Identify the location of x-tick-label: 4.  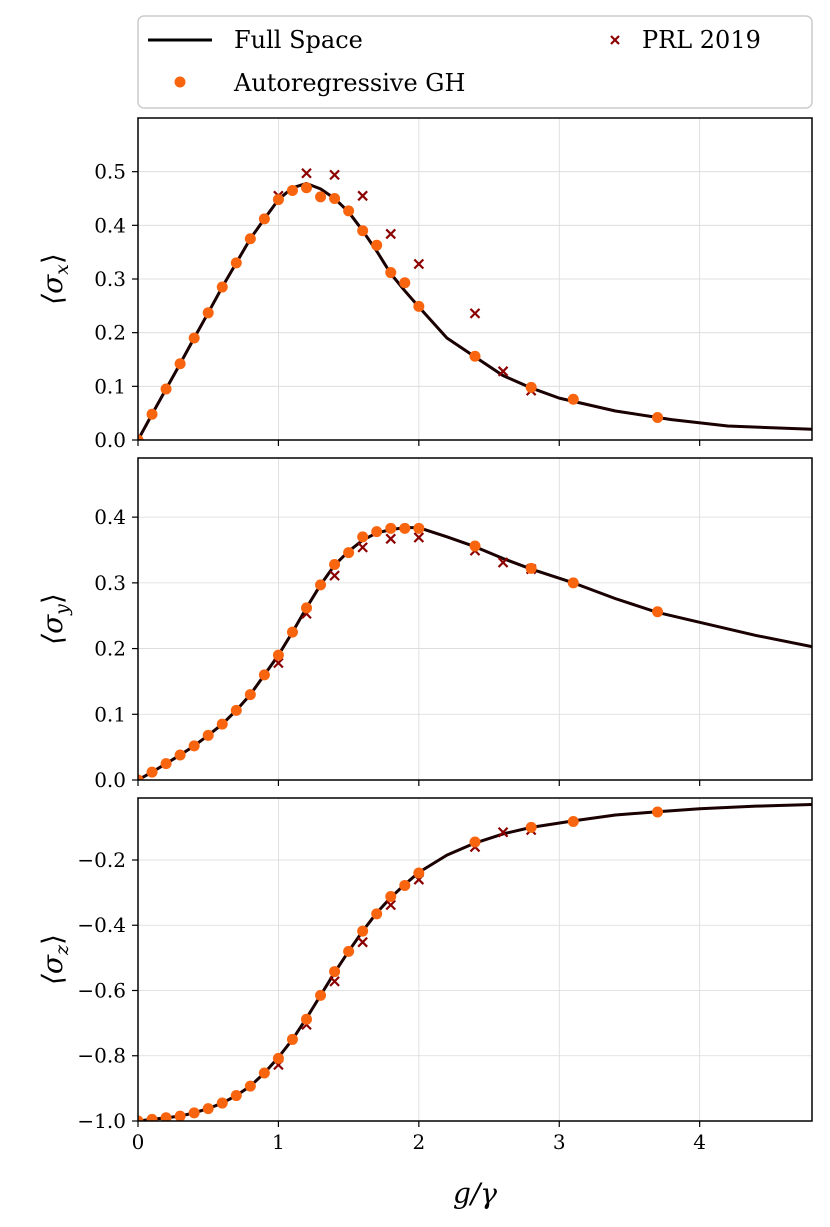
(699, 1142).